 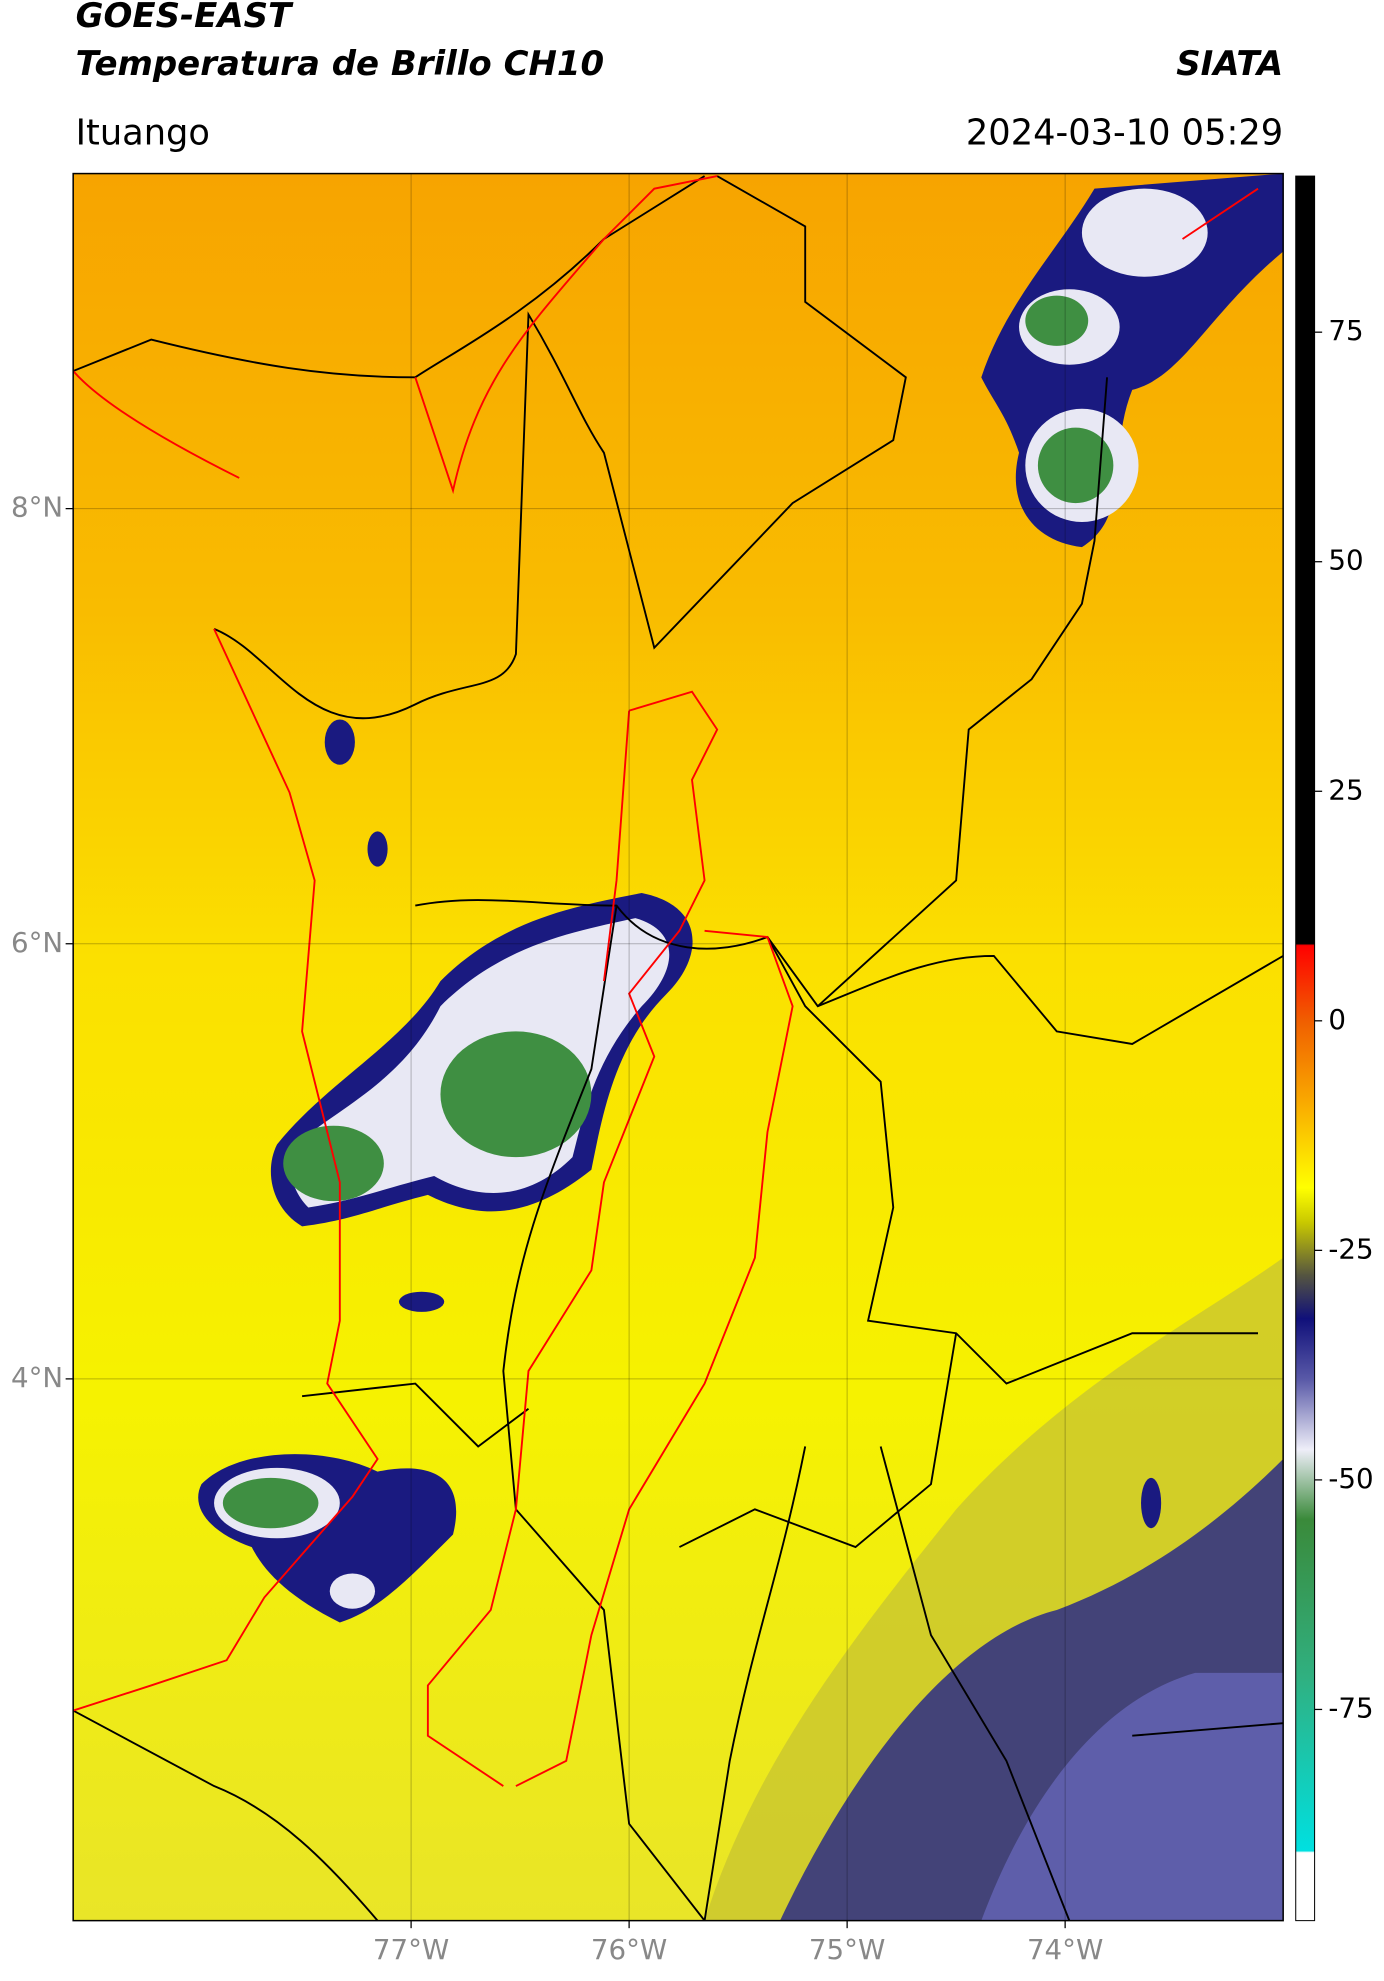 I want to click on y-tick-label: 8°N, so click(x=37, y=507).